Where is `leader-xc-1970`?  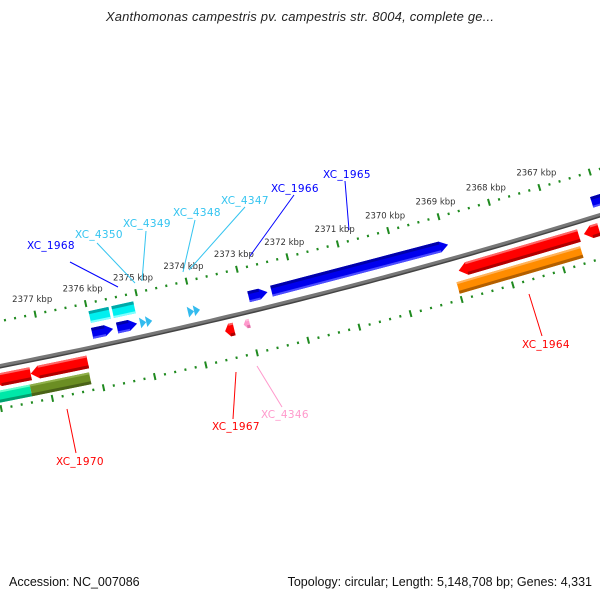 leader-xc-1970 is located at coordinates (71, 431).